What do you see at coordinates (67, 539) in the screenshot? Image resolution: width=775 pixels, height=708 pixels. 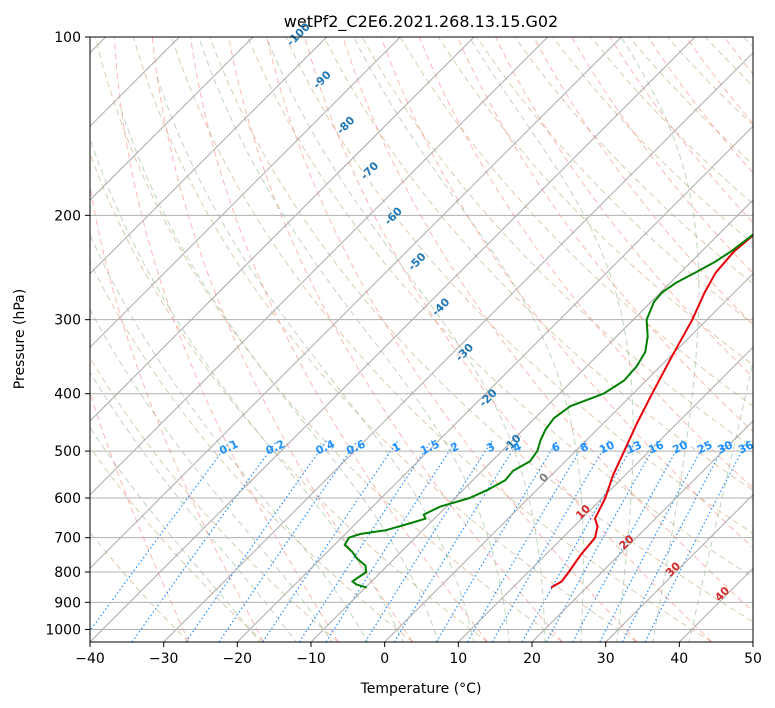 I see `y-tick-label: 700` at bounding box center [67, 539].